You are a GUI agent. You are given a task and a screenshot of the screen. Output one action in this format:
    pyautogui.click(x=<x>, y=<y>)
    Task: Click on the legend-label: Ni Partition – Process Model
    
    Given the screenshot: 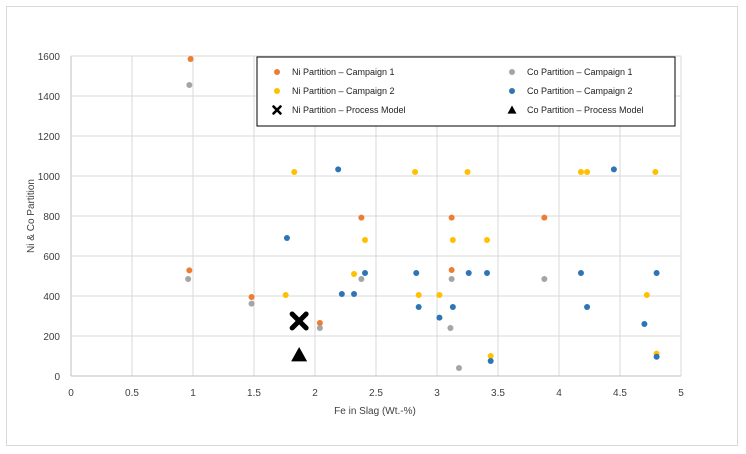 What is the action you would take?
    pyautogui.click(x=349, y=110)
    